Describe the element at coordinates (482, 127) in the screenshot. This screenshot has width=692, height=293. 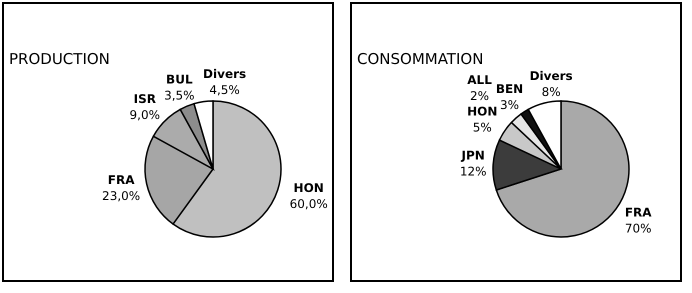
I see `data-label: 5%` at that location.